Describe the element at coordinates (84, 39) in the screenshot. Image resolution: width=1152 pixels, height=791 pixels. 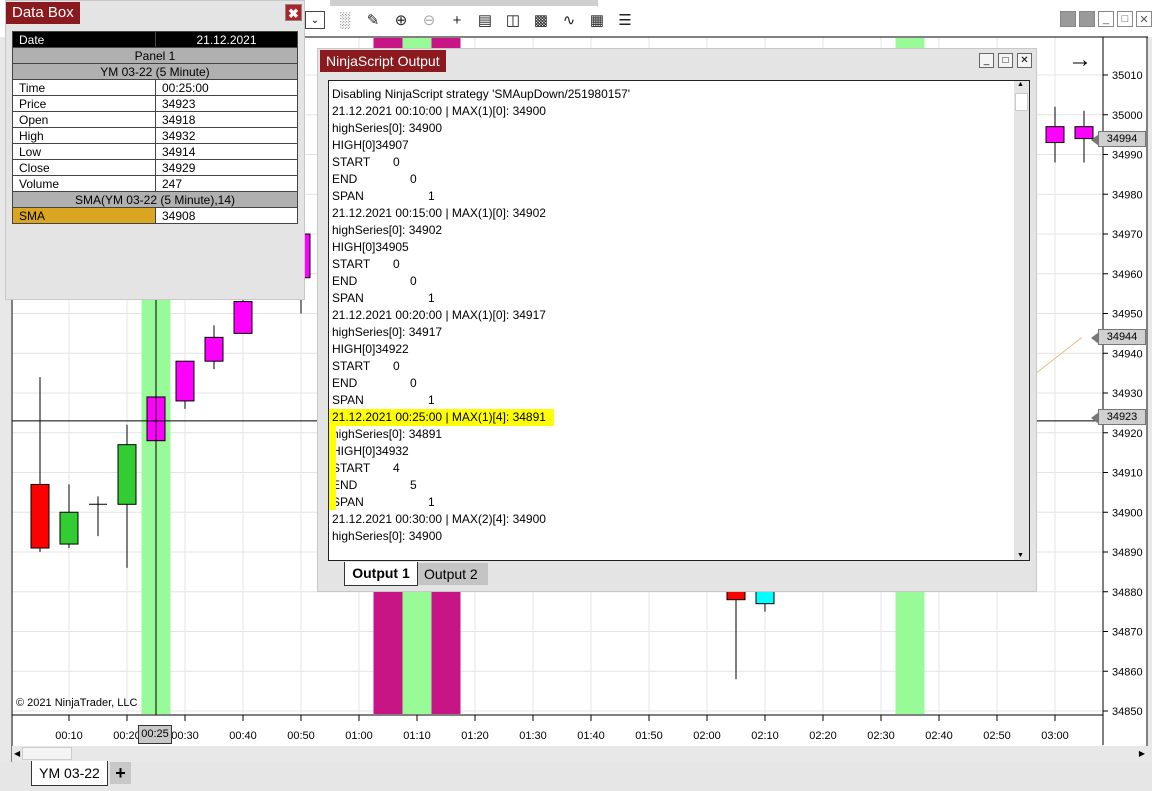
I see `date-label: Date` at that location.